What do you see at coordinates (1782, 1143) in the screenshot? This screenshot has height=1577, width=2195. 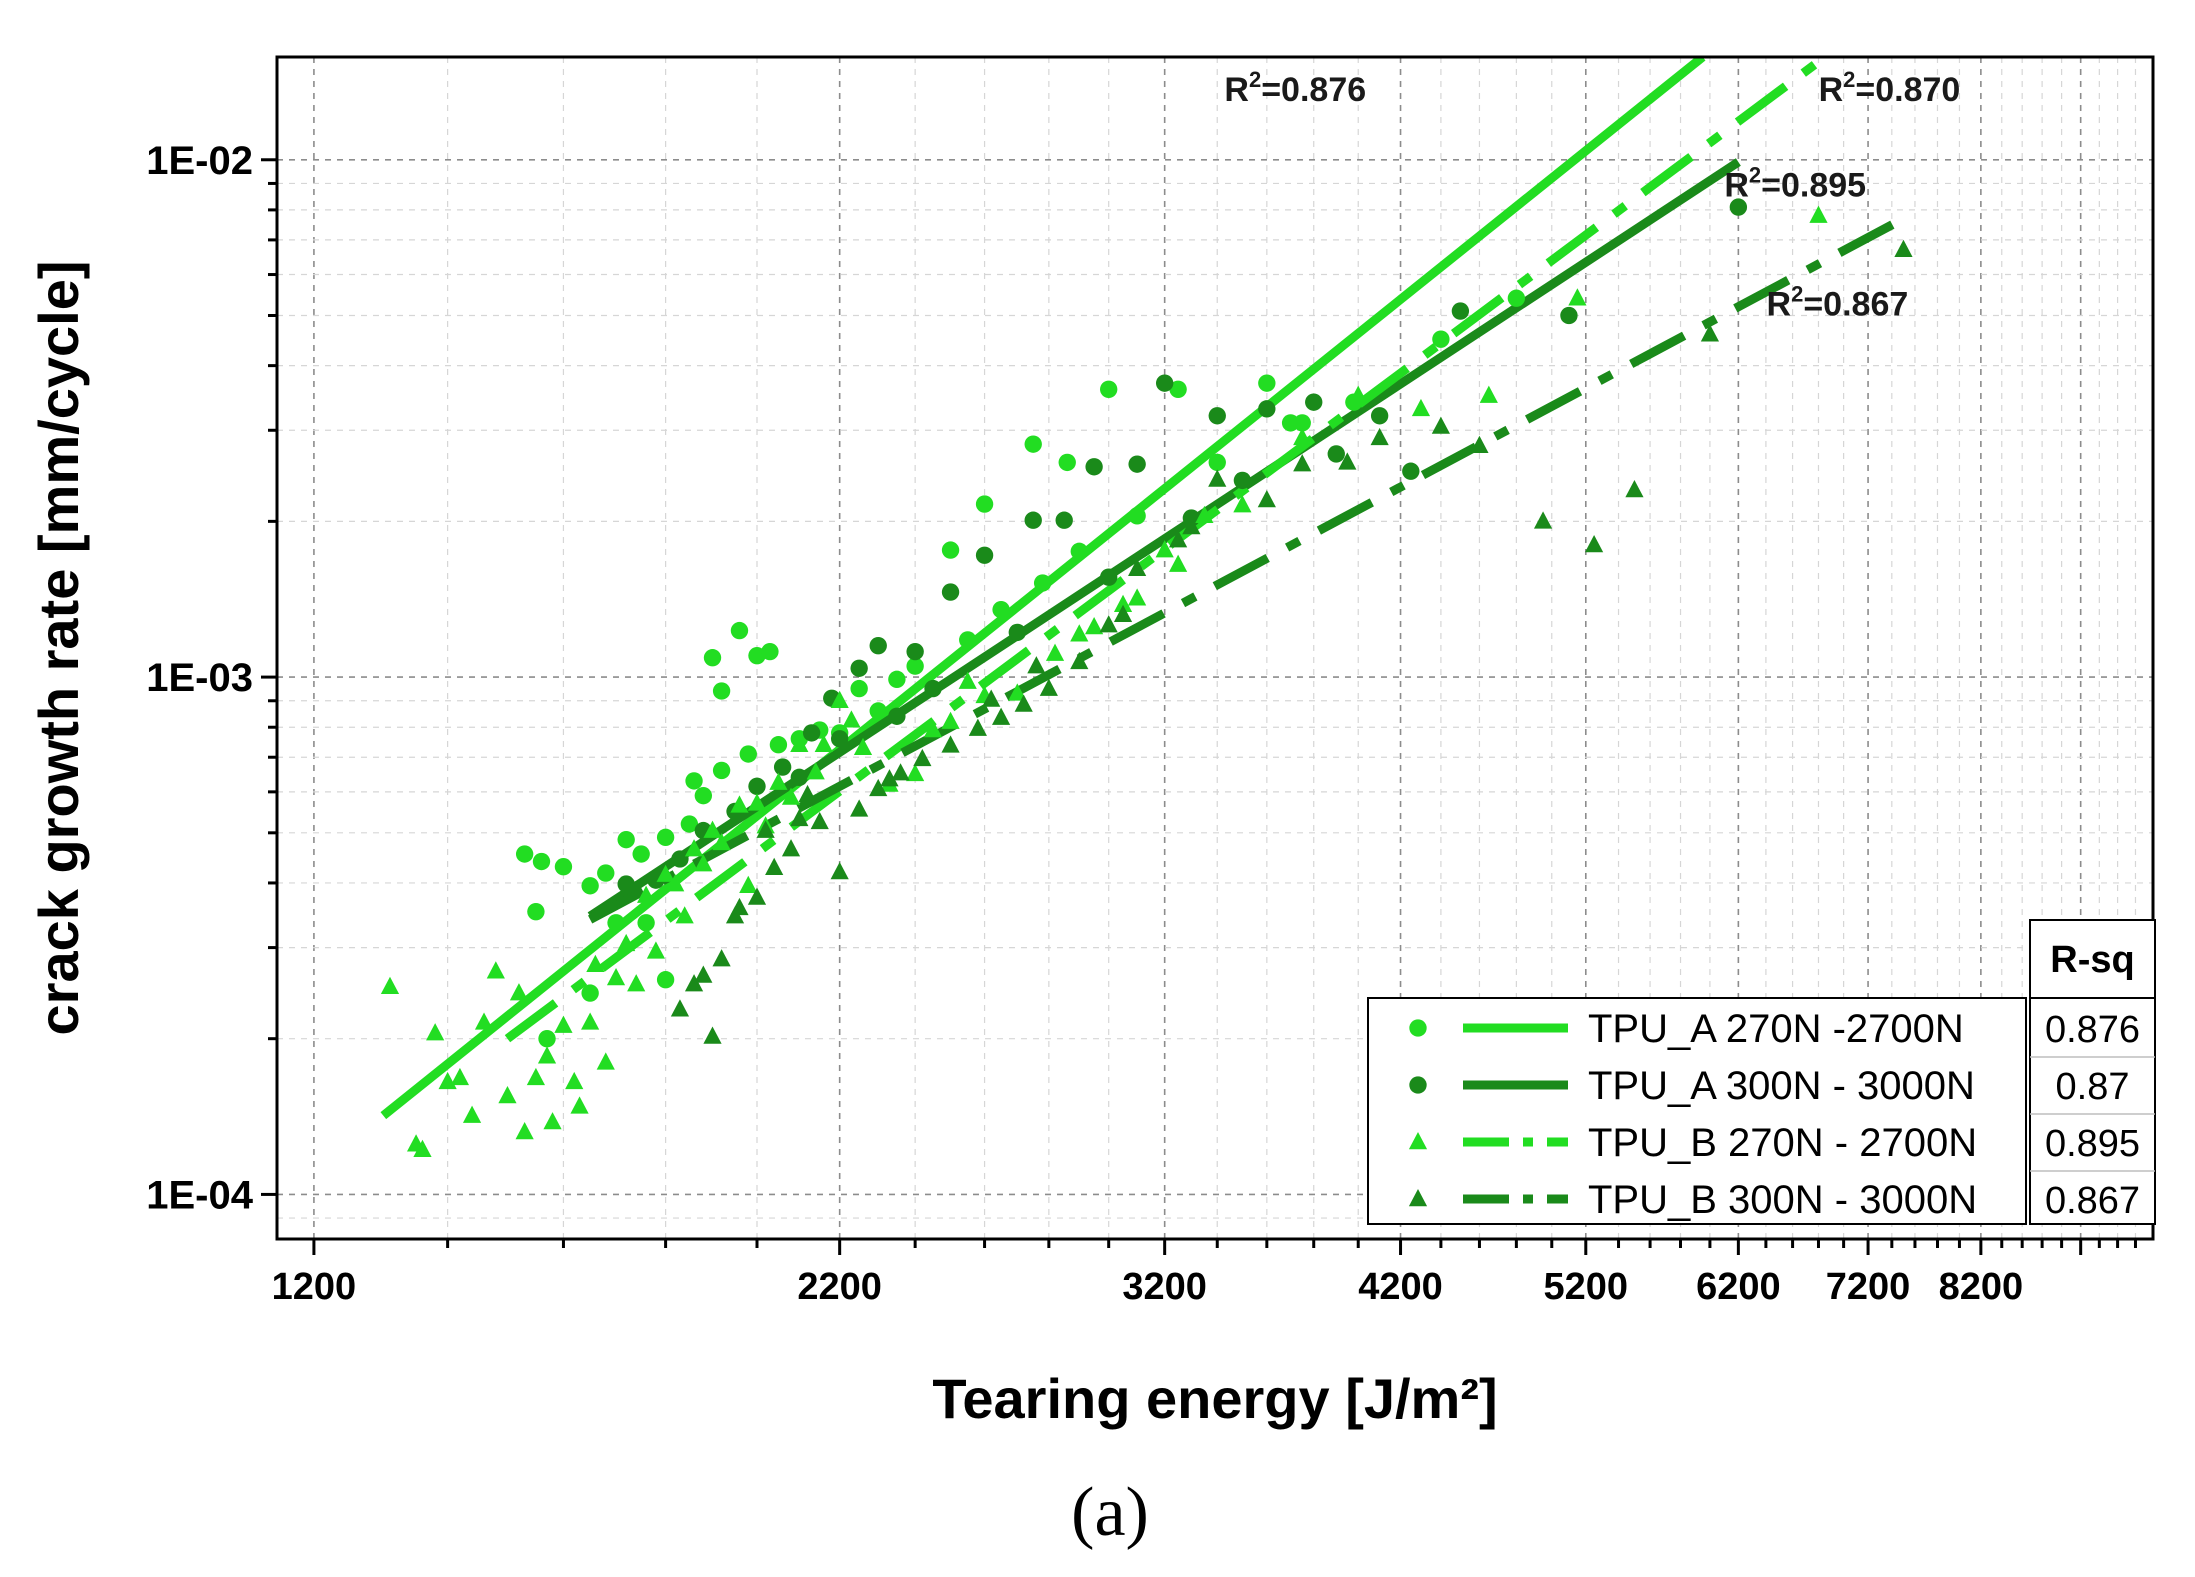 I see `legend-label: TPU_B 270N - 2700N` at bounding box center [1782, 1143].